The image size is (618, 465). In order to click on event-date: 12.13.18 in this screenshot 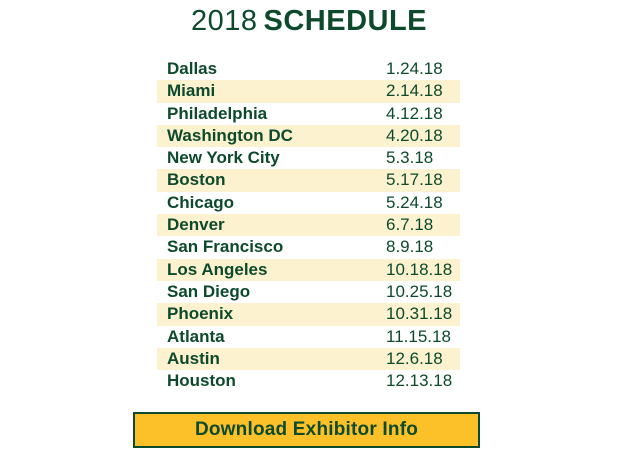, I will do `click(419, 381)`.